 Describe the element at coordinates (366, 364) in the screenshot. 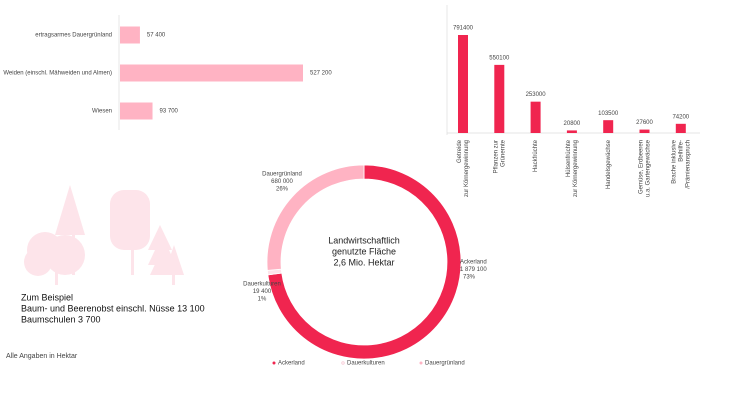

I see `legend-label: Dauerkulturen` at that location.